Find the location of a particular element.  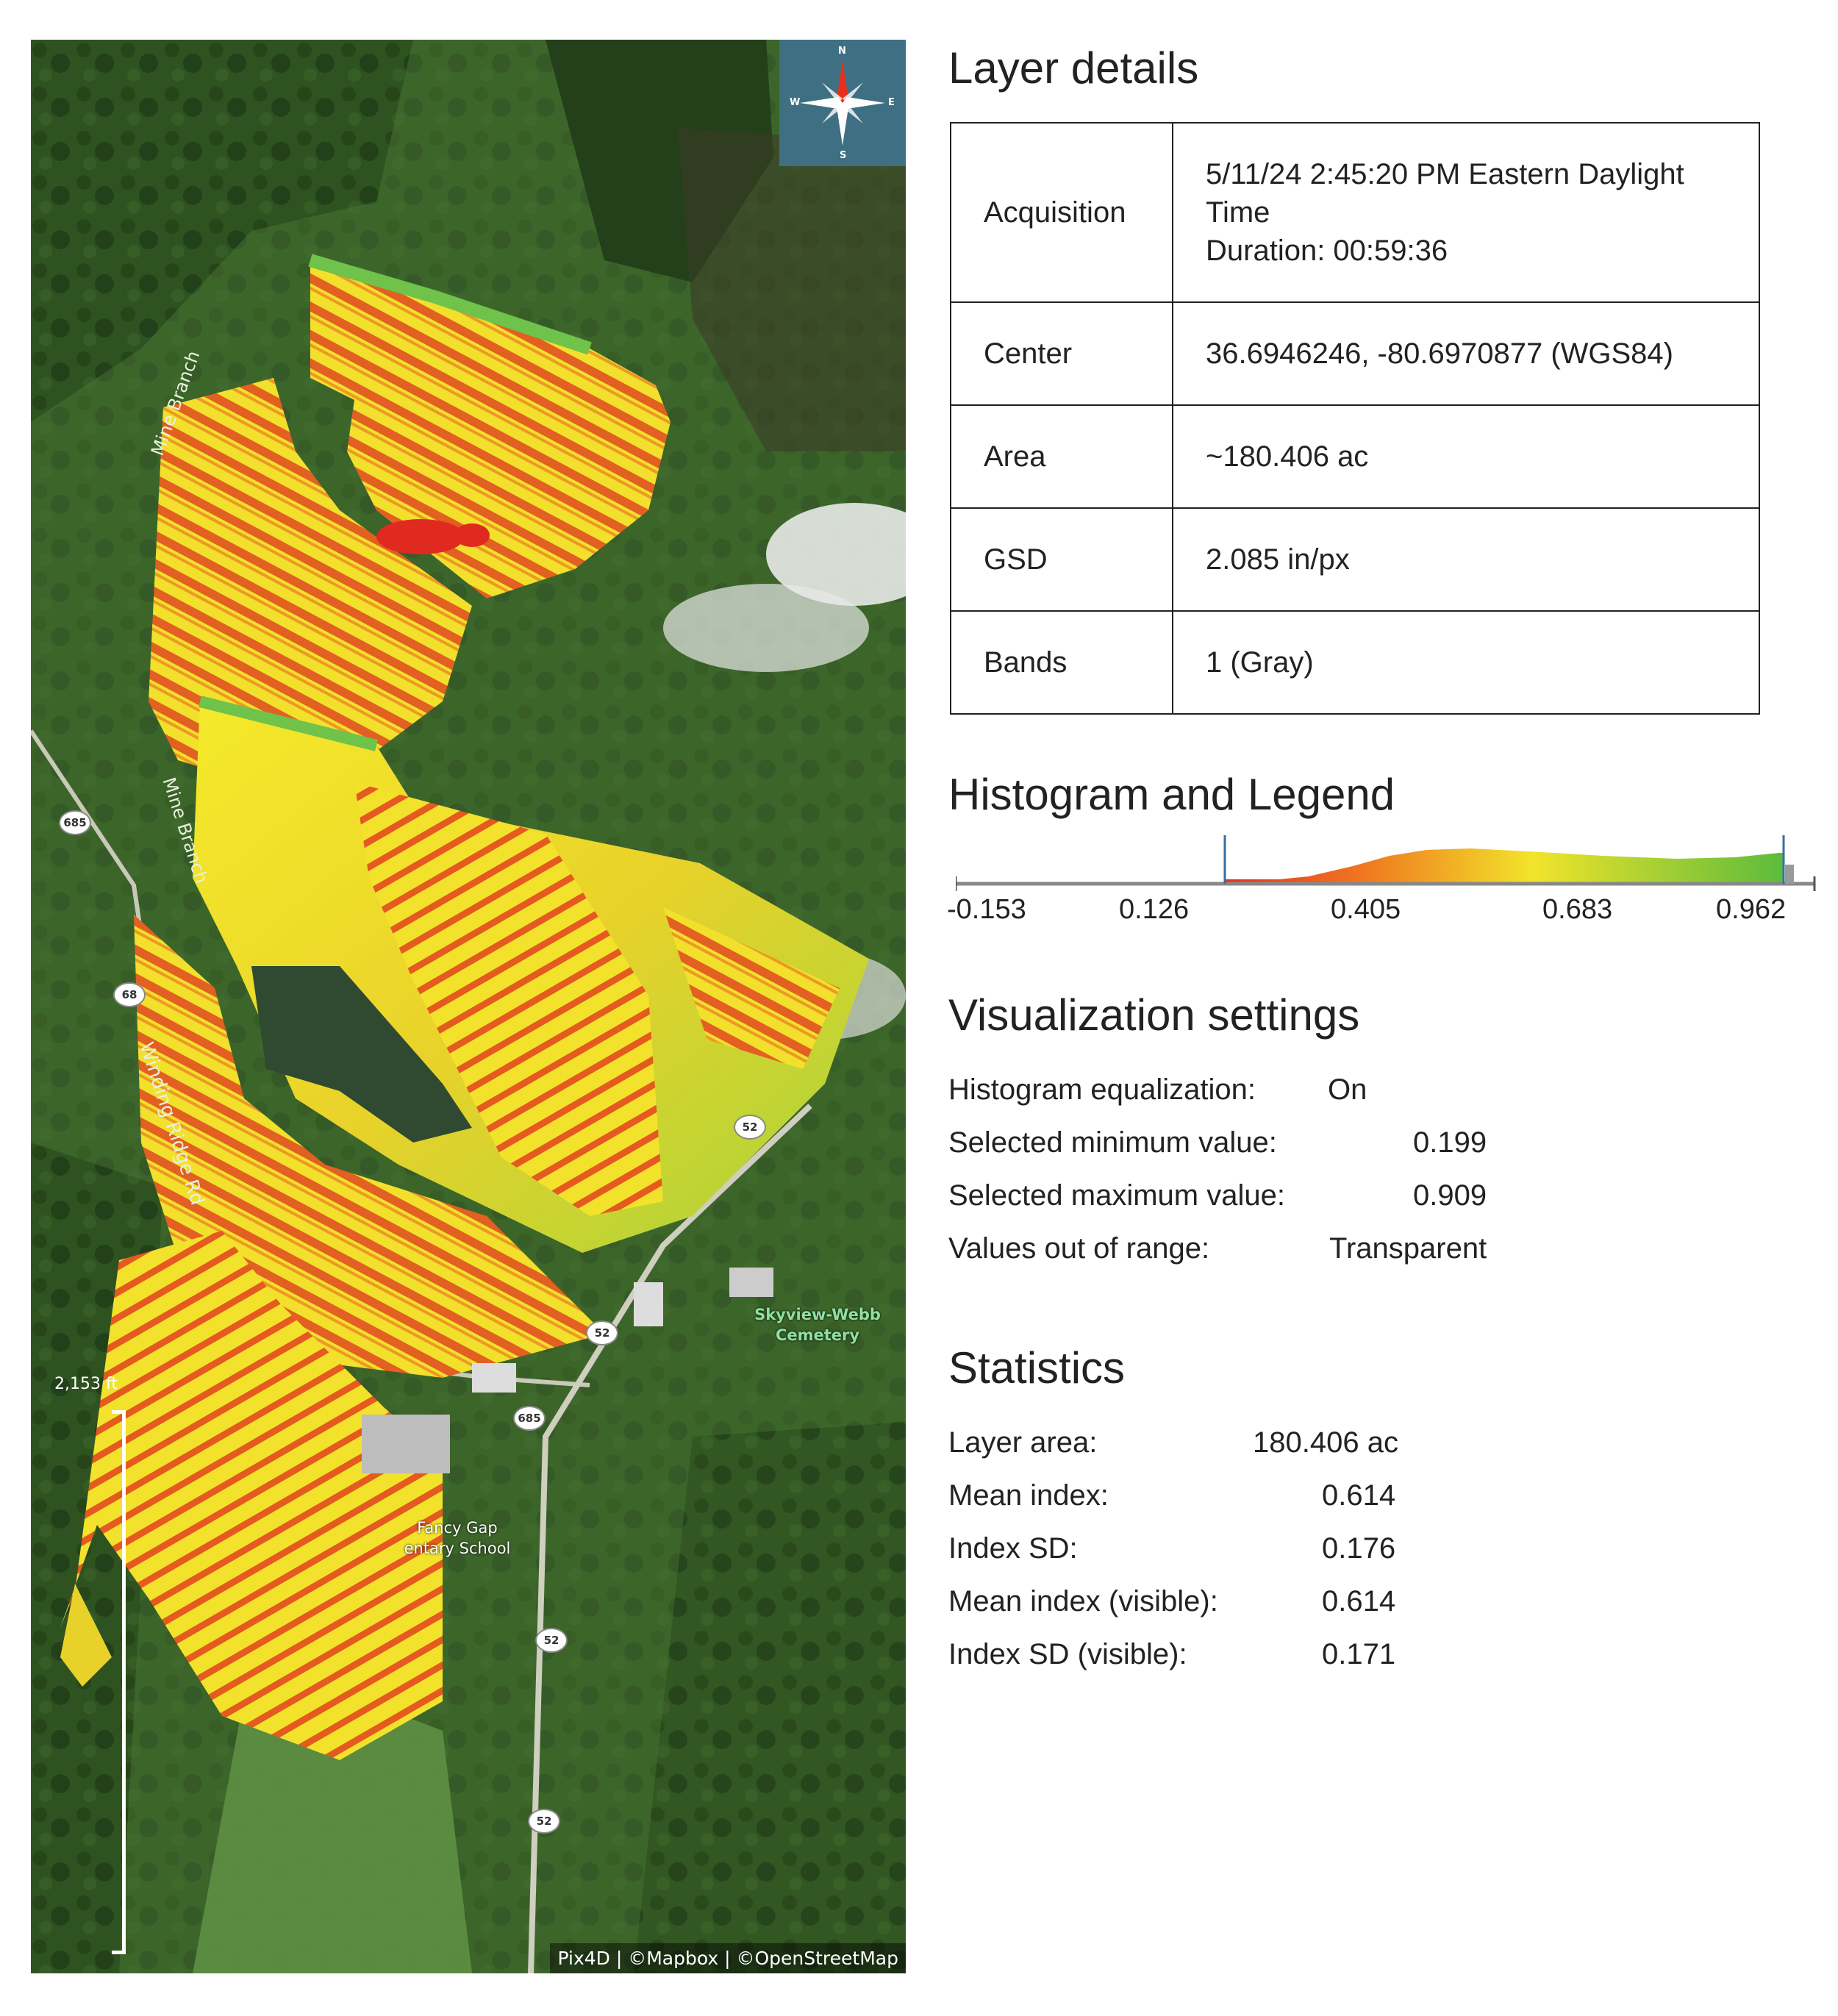

histogram-tick-label: 0.962 is located at coordinates (1751, 909).